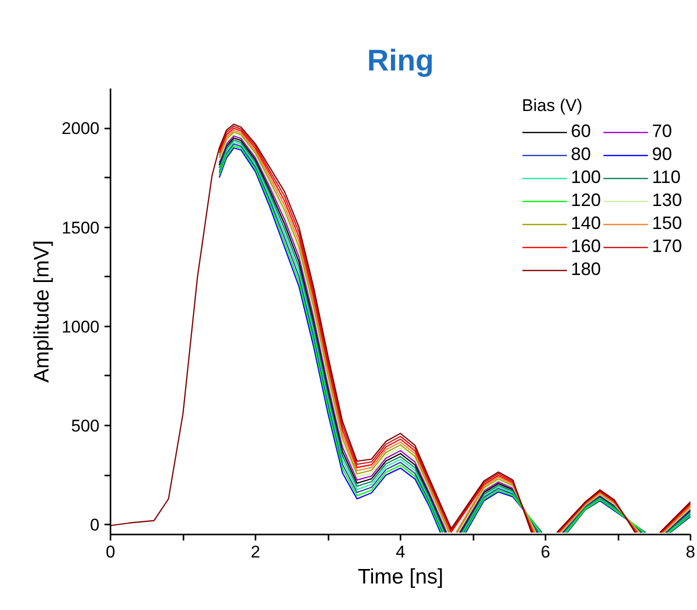  I want to click on y-tick-label: 1500, so click(81, 228).